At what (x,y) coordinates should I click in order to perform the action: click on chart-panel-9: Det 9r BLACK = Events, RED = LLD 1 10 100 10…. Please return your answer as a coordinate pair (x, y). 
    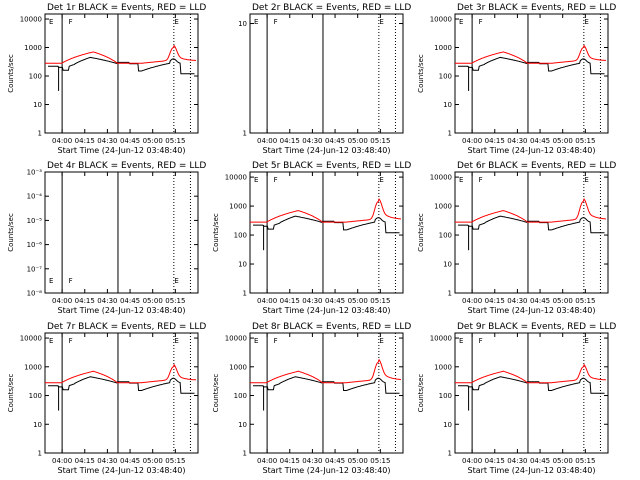
    Looking at the image, I should click on (516, 398).